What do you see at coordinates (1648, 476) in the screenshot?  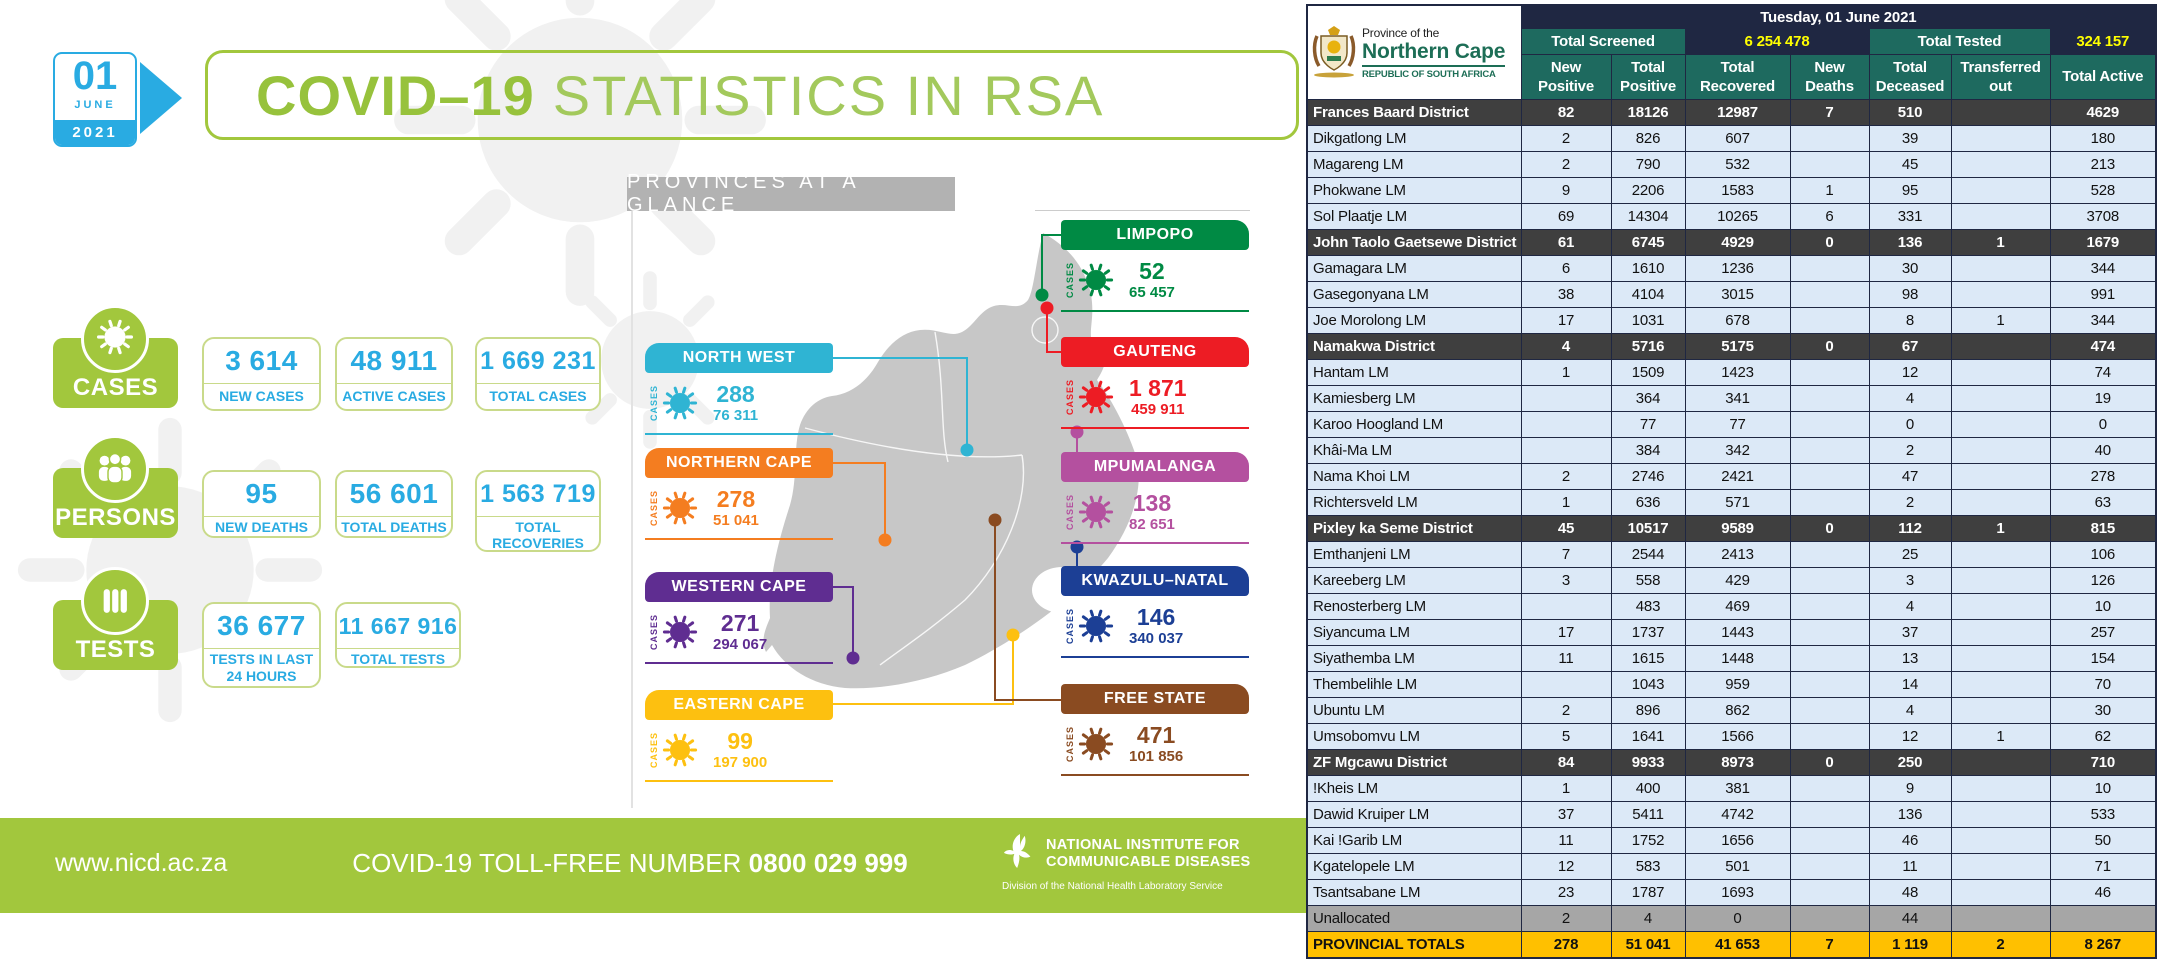 I see `row-value: 2746` at bounding box center [1648, 476].